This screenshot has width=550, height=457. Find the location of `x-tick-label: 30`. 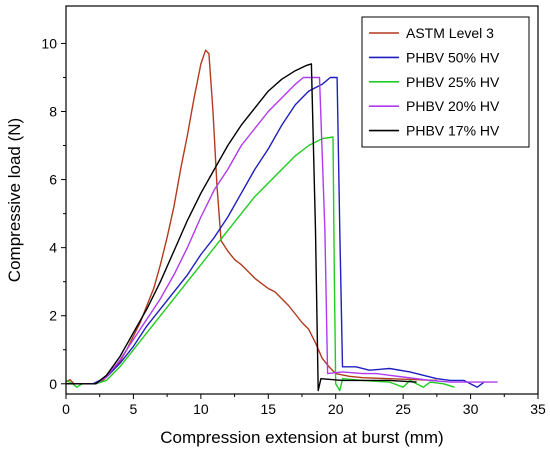

x-tick-label: 30 is located at coordinates (471, 409).